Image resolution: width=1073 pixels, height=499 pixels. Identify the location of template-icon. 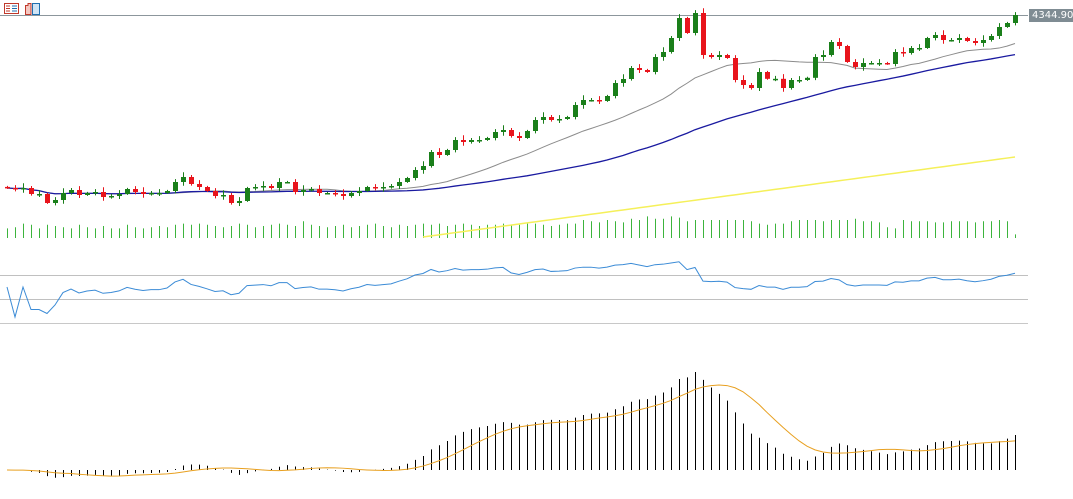
(32, 9).